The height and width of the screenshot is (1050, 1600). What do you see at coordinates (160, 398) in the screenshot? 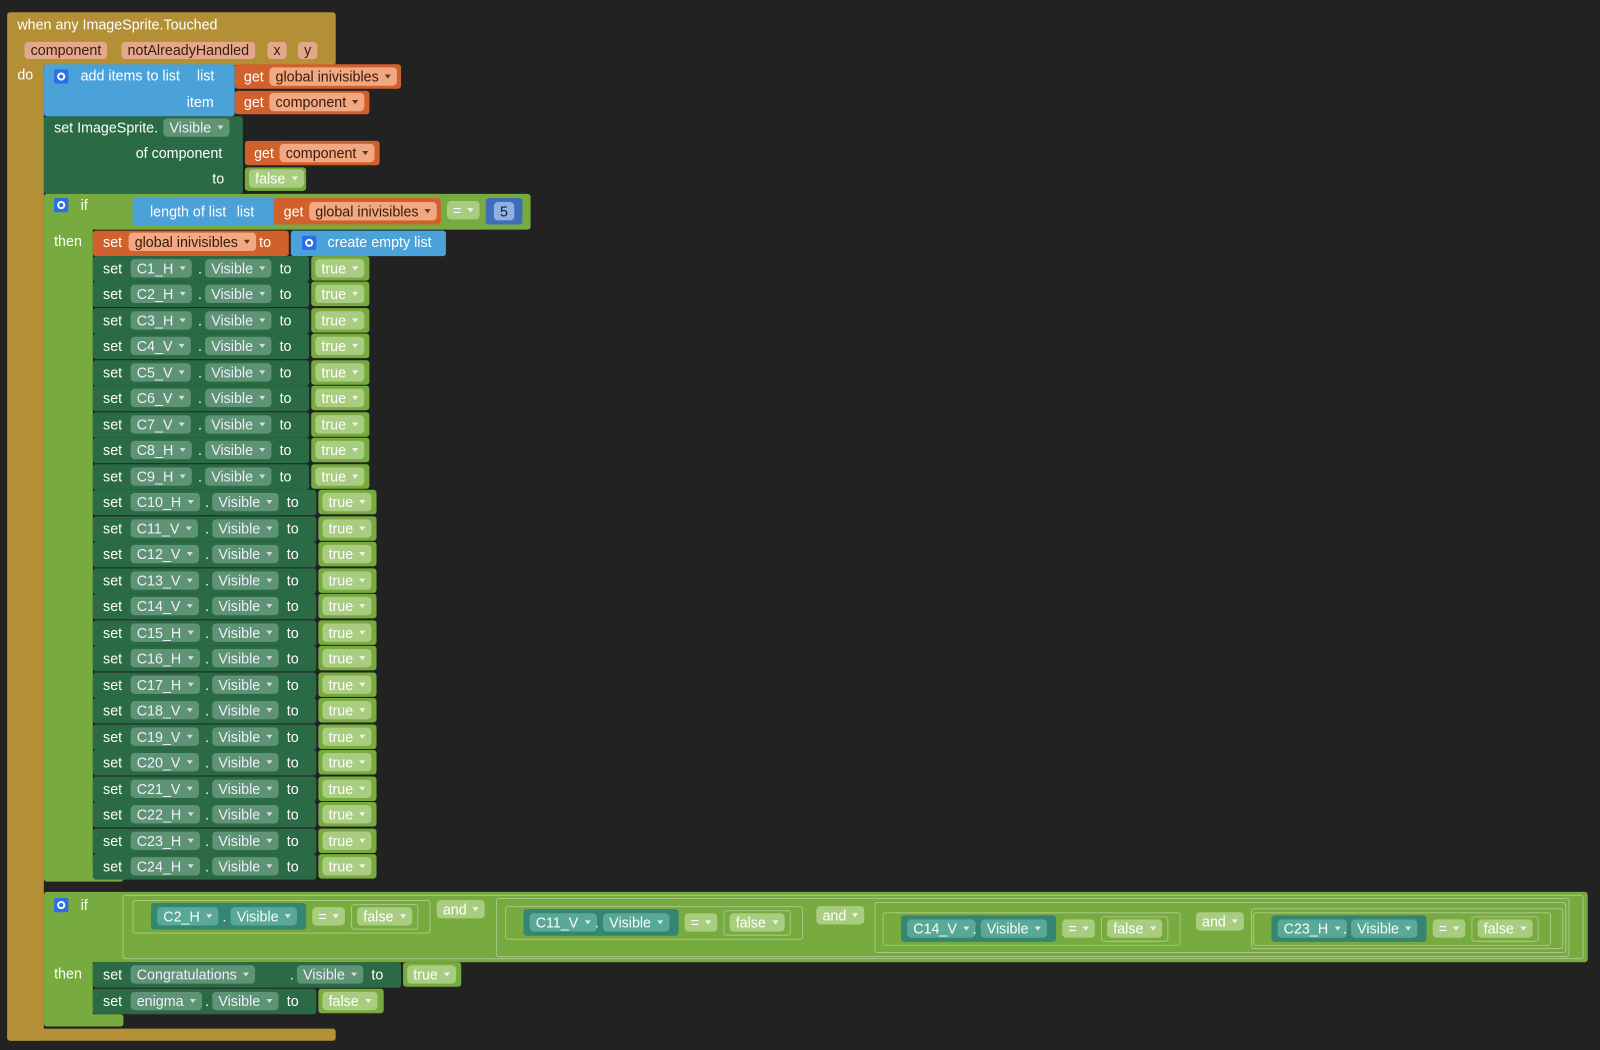
I see `component-dropdown: C6_V` at bounding box center [160, 398].